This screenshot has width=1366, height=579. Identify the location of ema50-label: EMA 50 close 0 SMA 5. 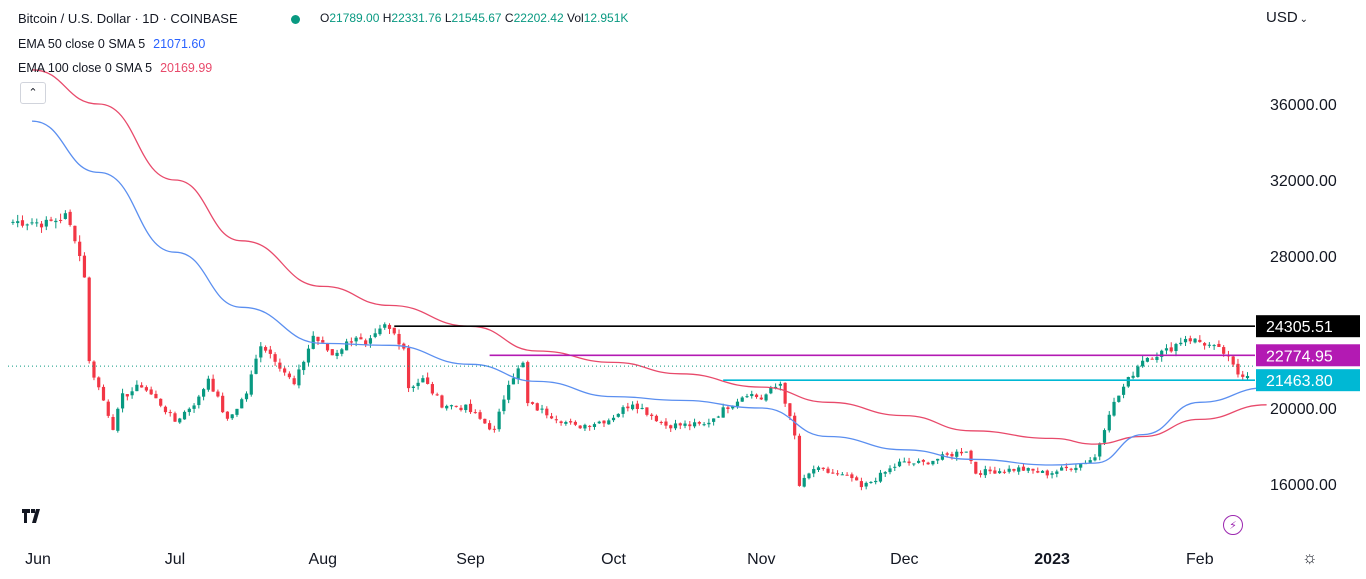
(82, 44).